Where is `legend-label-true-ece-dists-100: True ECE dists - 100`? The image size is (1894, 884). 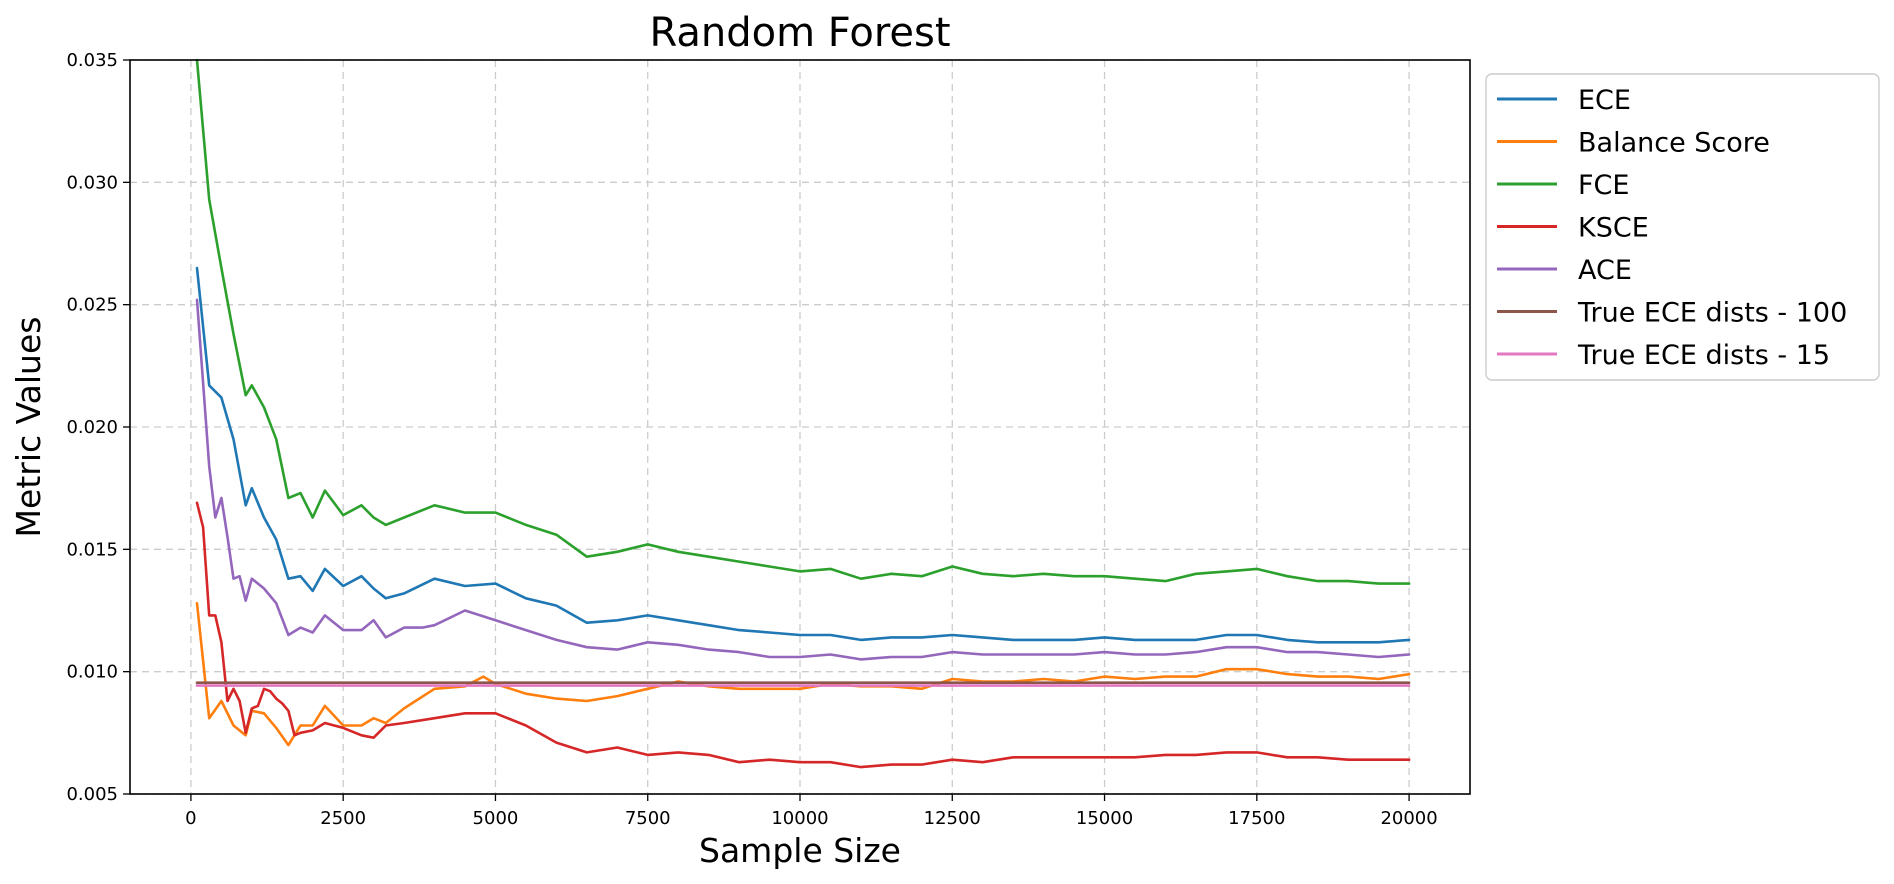
legend-label-true-ece-dists-100: True ECE dists - 100 is located at coordinates (1712, 313).